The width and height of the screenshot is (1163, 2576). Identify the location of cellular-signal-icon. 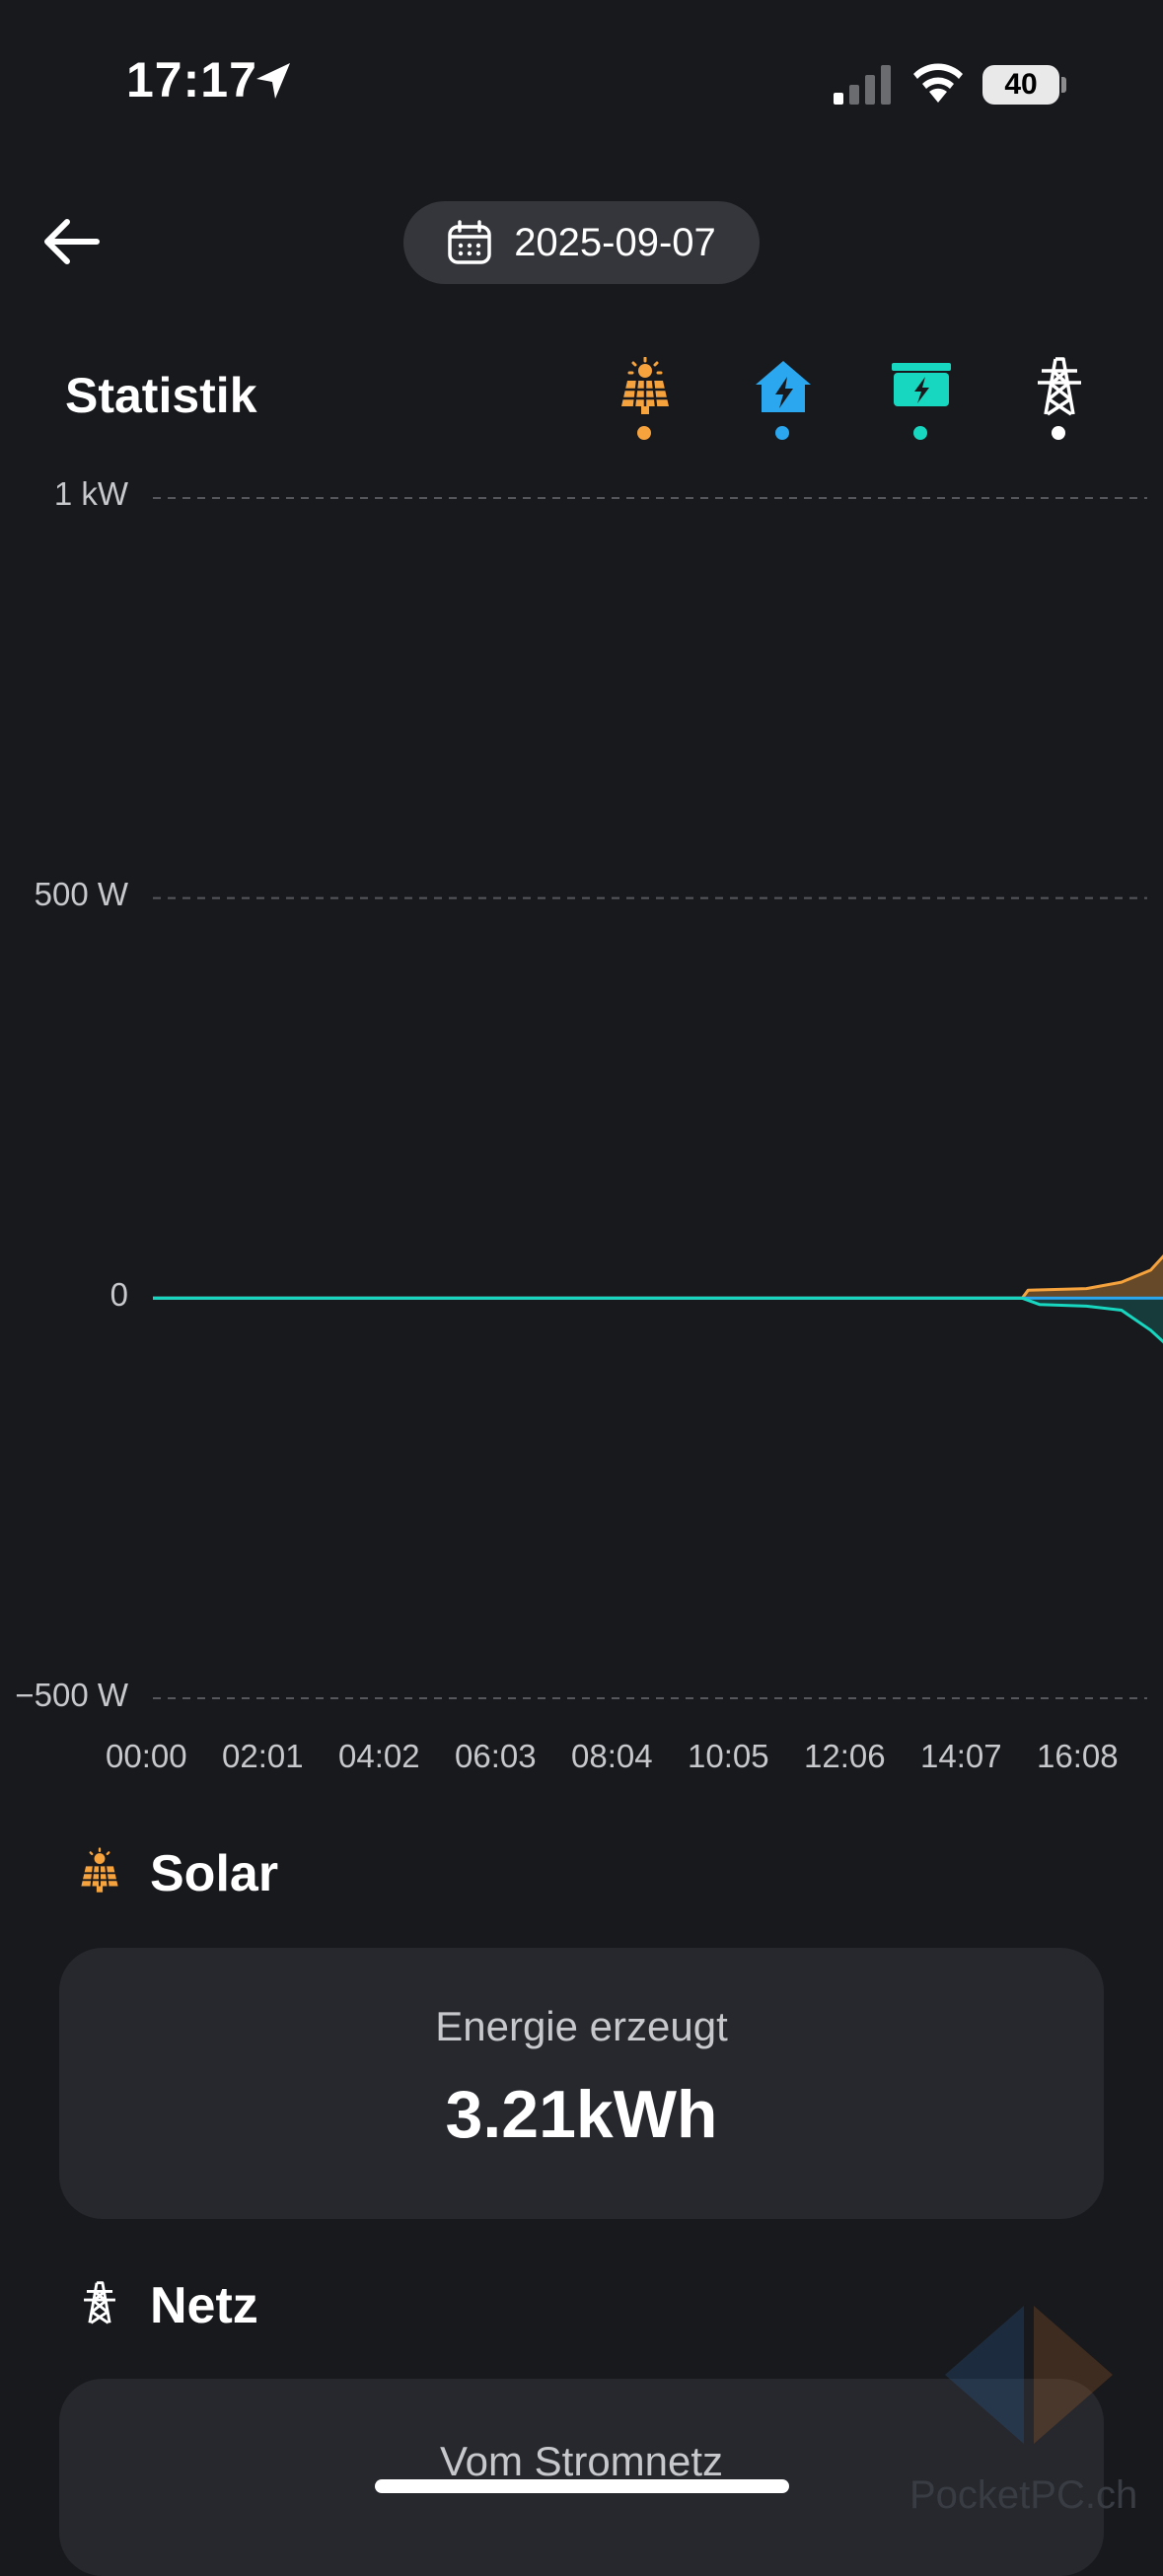
(862, 85).